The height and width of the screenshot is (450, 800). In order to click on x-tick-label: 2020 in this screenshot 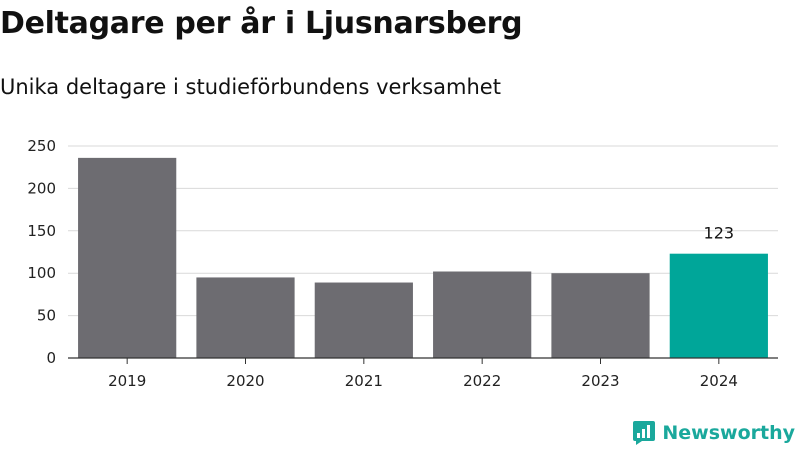, I will do `click(245, 381)`.